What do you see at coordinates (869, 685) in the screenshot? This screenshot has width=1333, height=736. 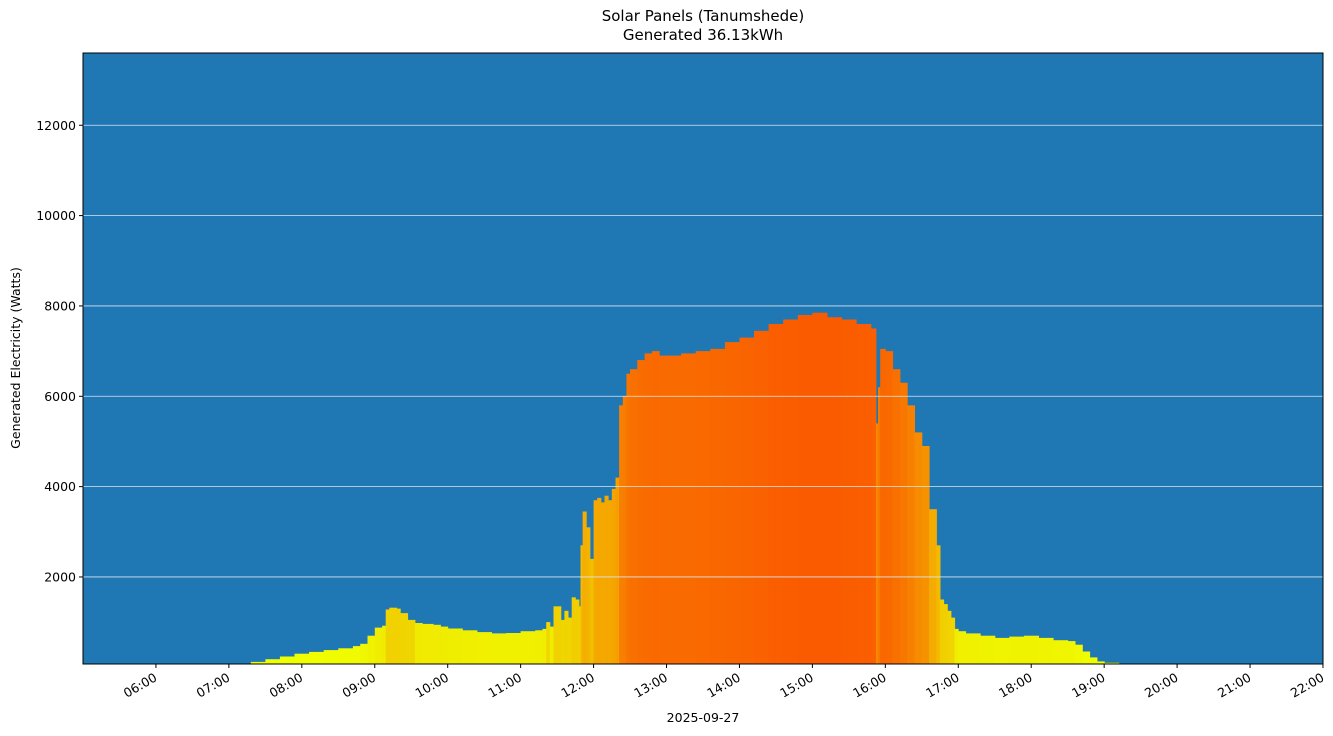 I see `x-tick-label: 16:00` at bounding box center [869, 685].